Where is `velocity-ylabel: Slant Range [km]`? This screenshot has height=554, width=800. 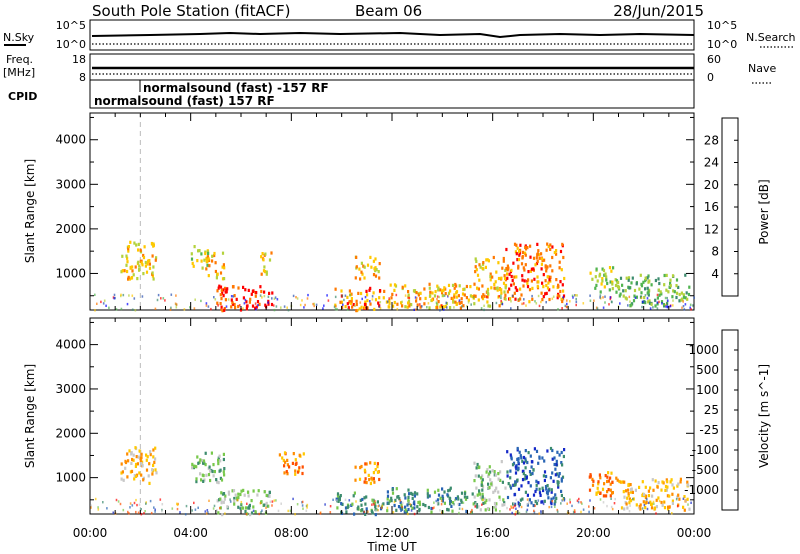
velocity-ylabel: Slant Range [km] is located at coordinates (30, 416).